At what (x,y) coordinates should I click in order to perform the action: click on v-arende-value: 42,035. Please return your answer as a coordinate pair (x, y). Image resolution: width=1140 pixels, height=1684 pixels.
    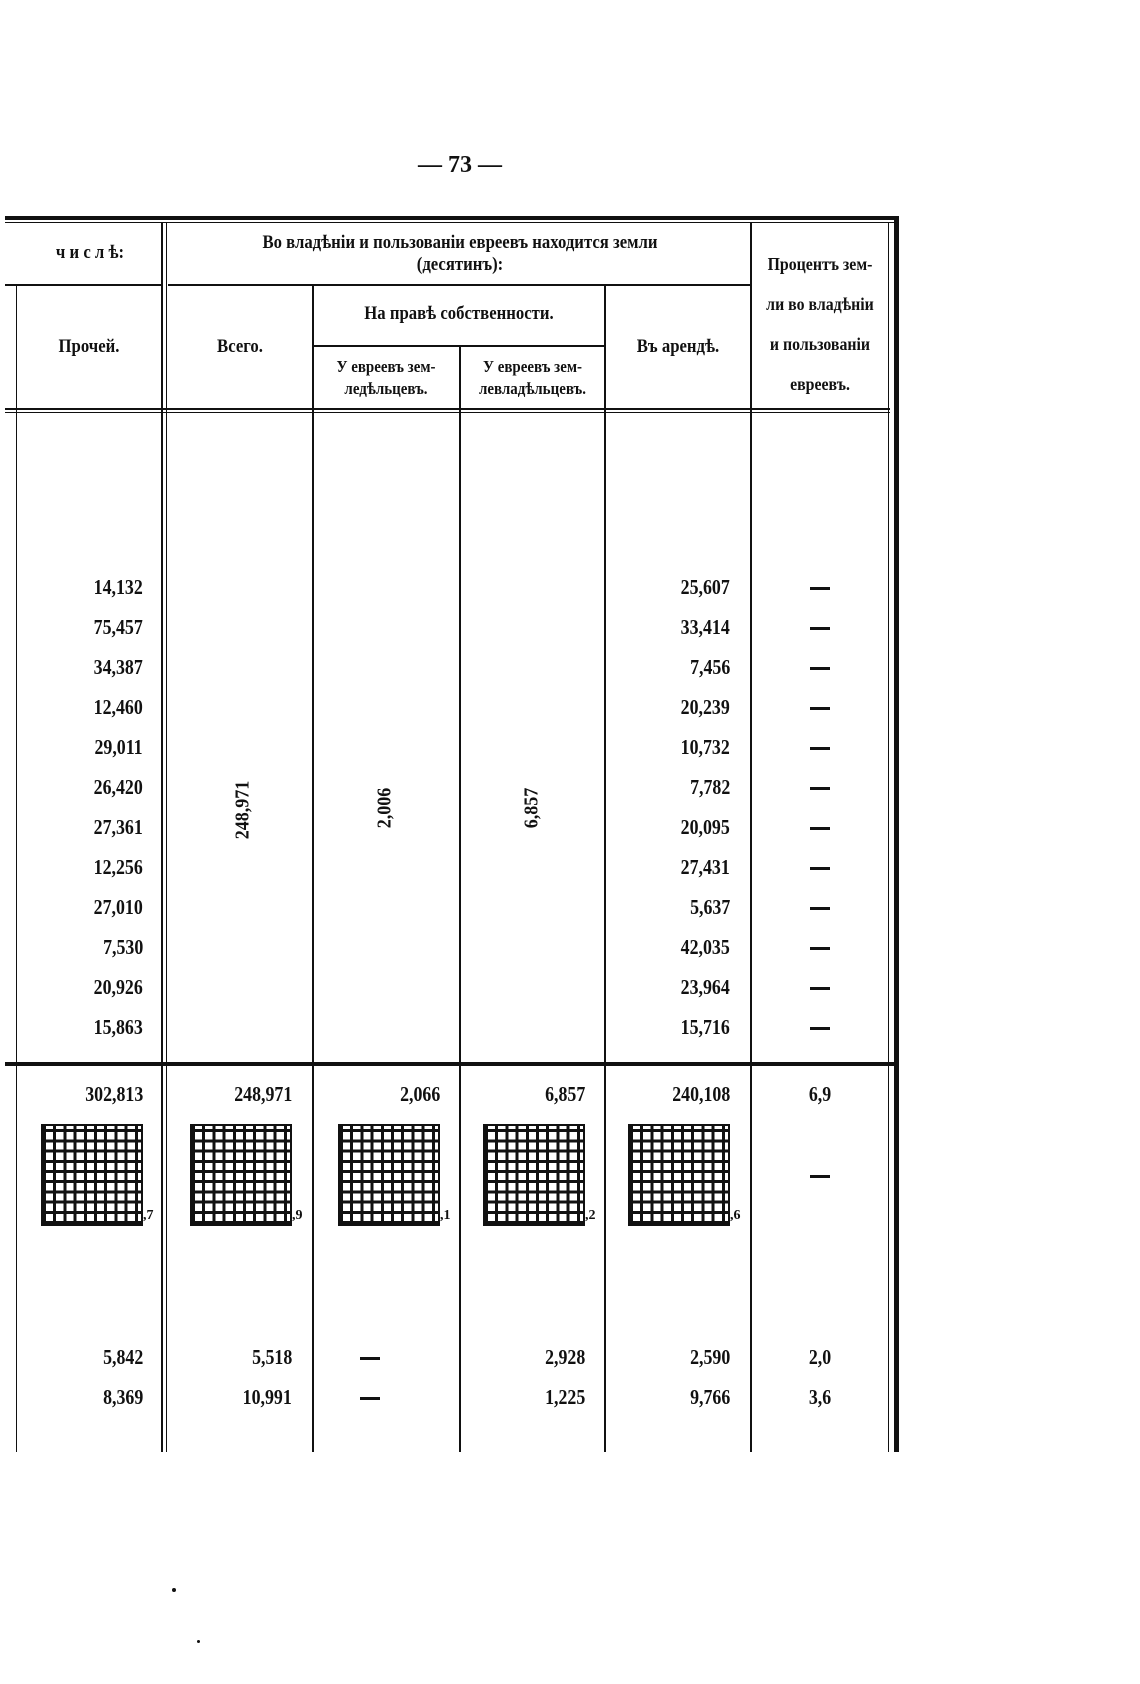
    Looking at the image, I should click on (705, 947).